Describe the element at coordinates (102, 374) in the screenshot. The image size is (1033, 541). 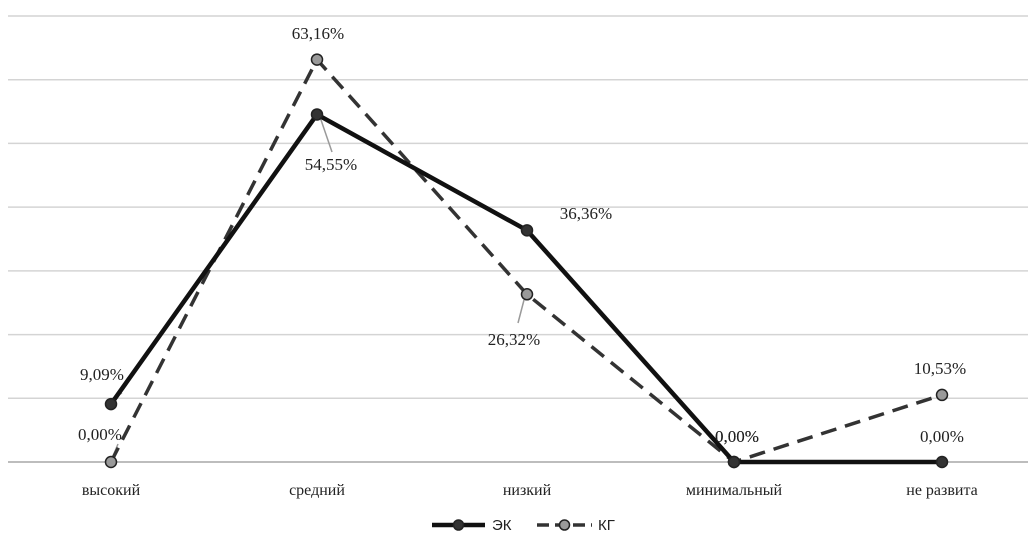
I see `data-label: 9,09%` at that location.